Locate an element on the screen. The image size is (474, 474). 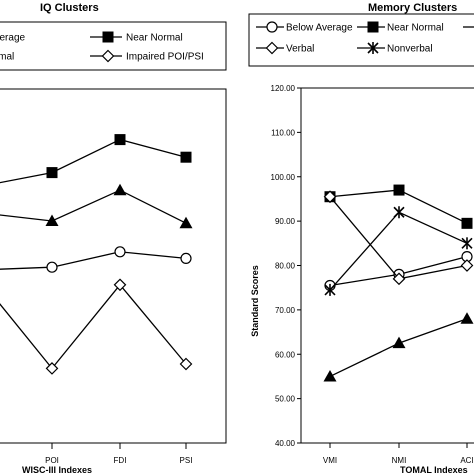
iq-point-impaired-poi-psi-psi is located at coordinates (186, 364).